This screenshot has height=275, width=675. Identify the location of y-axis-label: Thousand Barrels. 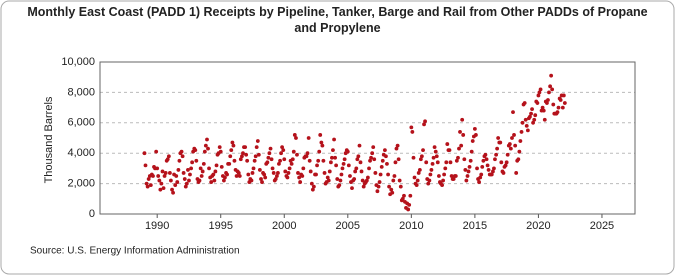
(49, 139).